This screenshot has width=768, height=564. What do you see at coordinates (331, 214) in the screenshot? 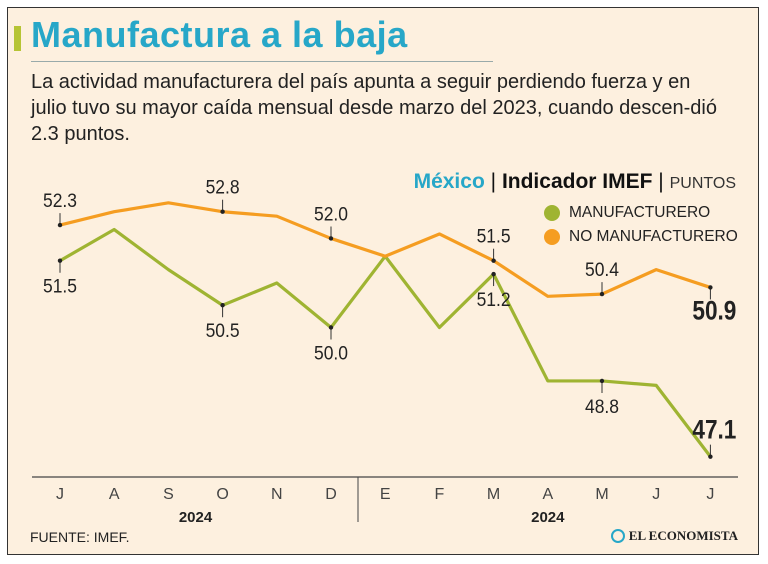
I see `data-label-no-manufacturero: 52.0` at bounding box center [331, 214].